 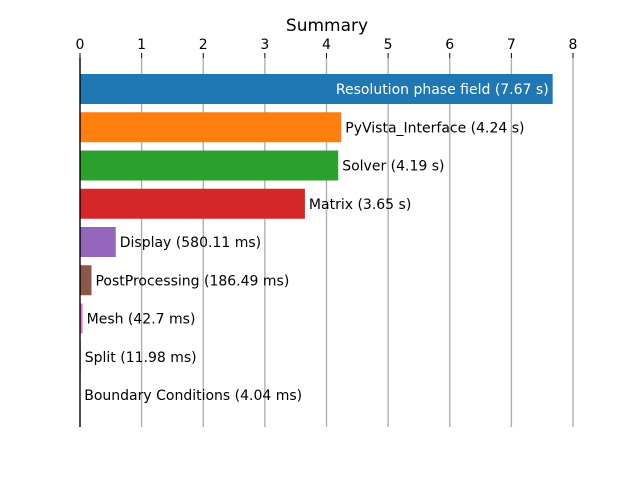 What do you see at coordinates (326, 45) in the screenshot?
I see `tick-label-4: 4` at bounding box center [326, 45].